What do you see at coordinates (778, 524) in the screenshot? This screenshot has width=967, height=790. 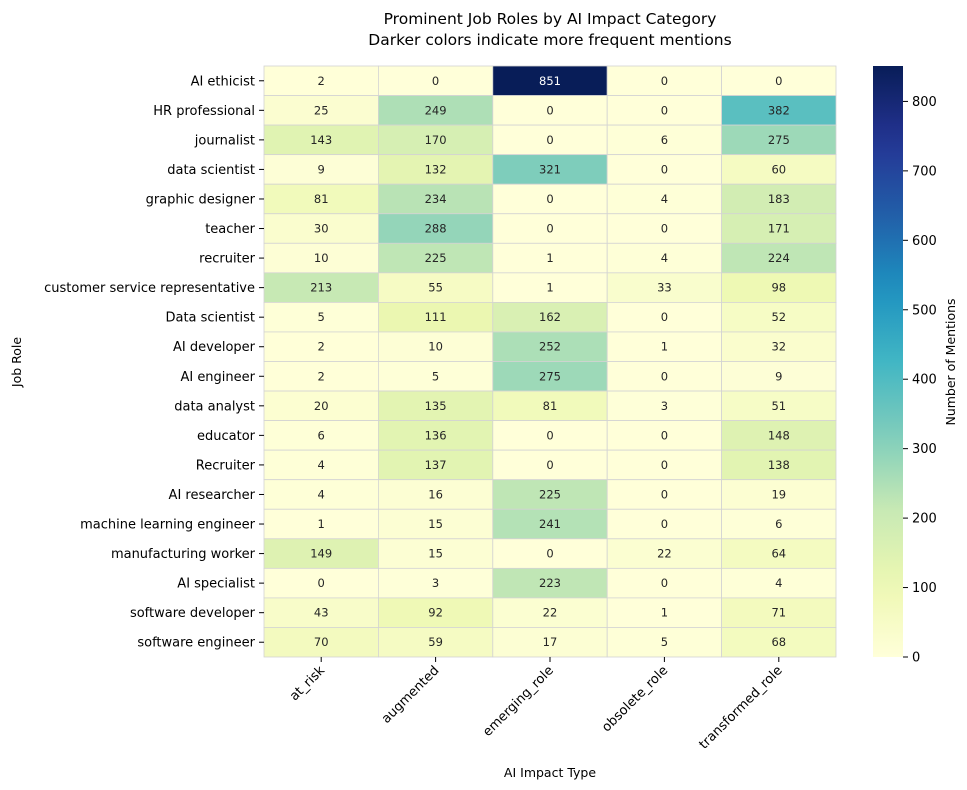 I see `cell-value-label: 6` at bounding box center [778, 524].